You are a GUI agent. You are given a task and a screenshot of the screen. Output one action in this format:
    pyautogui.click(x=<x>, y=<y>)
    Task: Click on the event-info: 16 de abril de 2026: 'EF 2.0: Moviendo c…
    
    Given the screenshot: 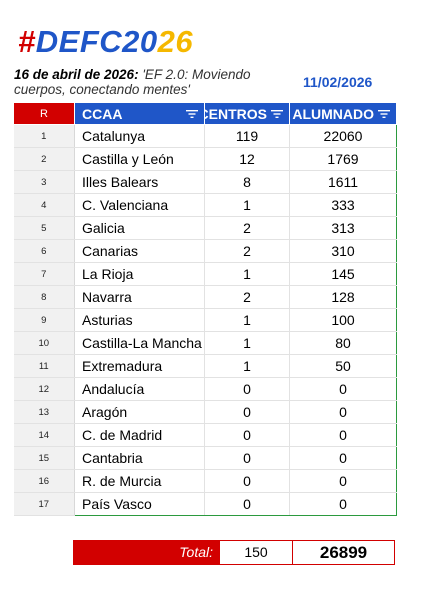 What is the action you would take?
    pyautogui.click(x=149, y=82)
    